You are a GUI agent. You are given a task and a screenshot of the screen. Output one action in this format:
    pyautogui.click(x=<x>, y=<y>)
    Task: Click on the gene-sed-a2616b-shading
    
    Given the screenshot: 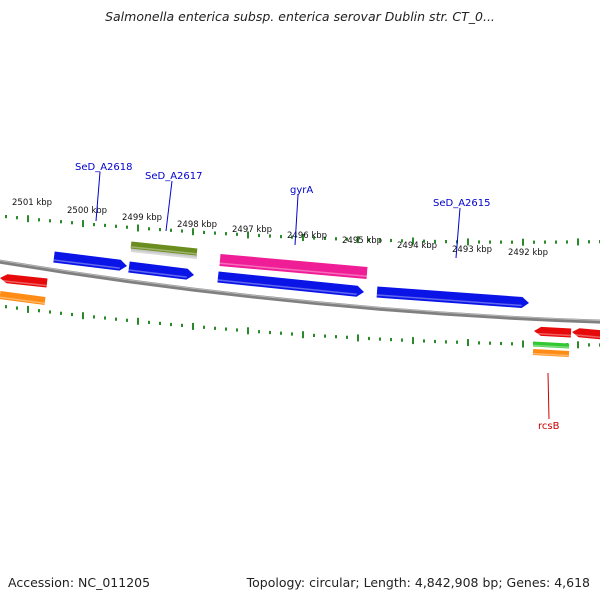 What is the action you would take?
    pyautogui.click(x=287, y=287)
    